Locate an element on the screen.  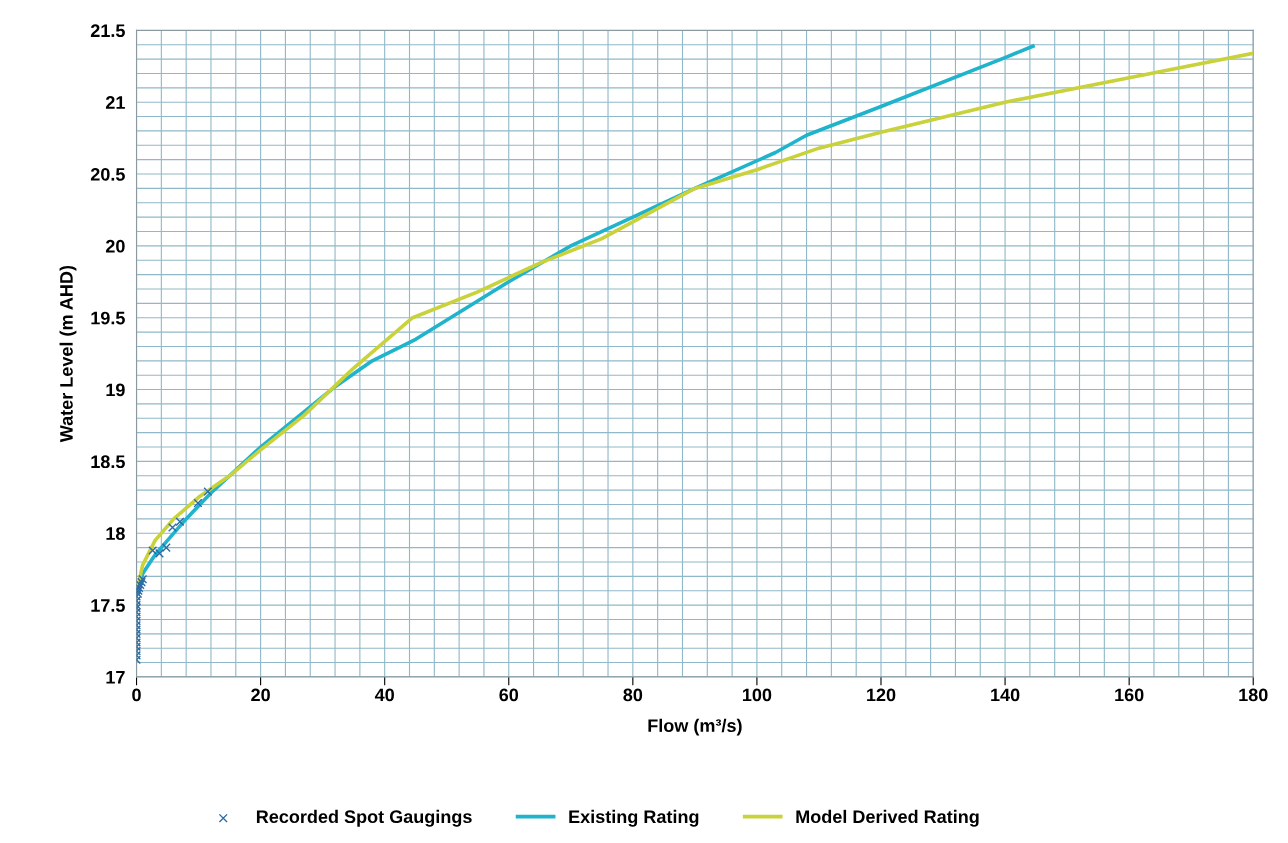
x-tick-label: 40 is located at coordinates (384, 695).